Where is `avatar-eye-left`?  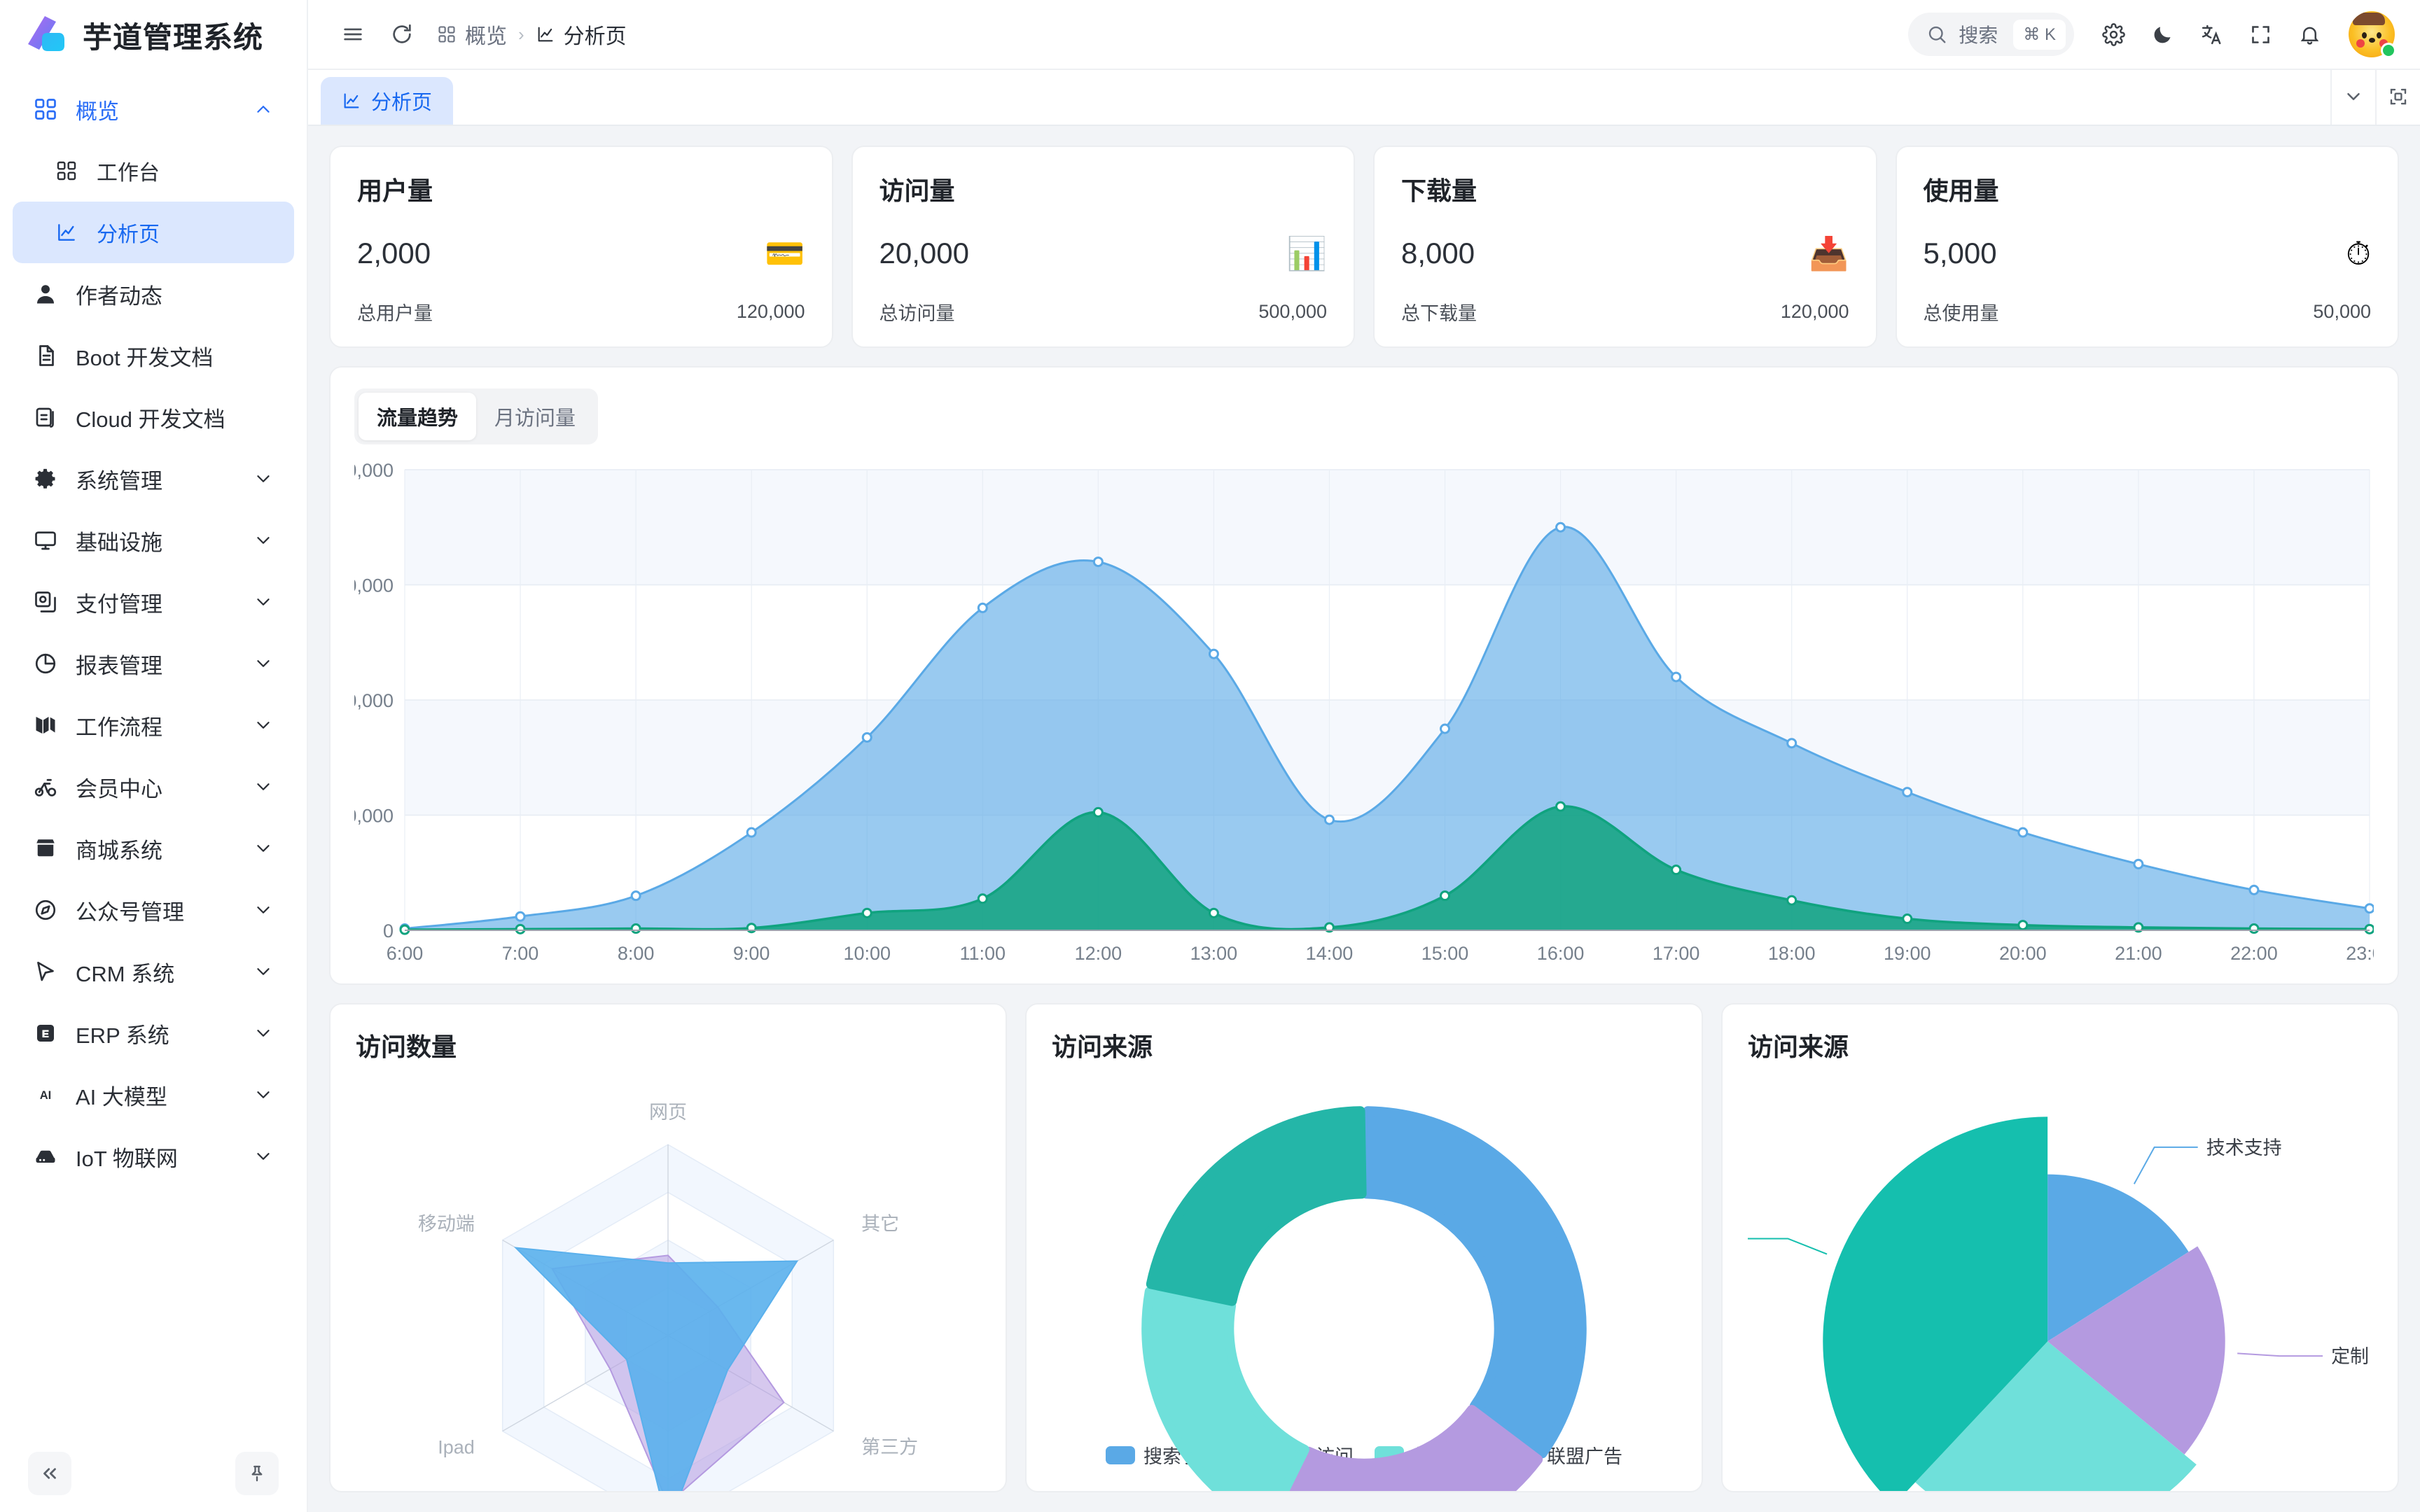
avatar-eye-left is located at coordinates (2364, 35).